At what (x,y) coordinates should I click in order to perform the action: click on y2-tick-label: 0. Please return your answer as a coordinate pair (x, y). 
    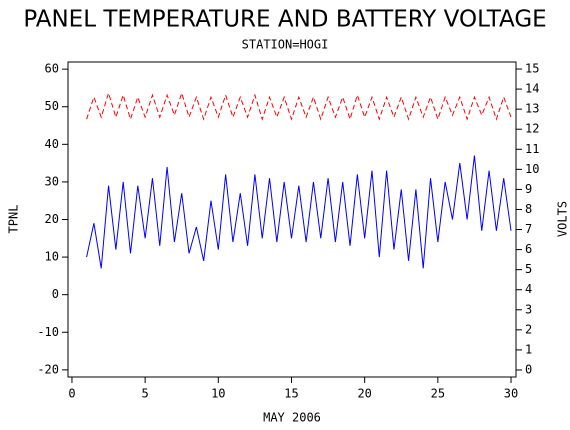
    Looking at the image, I should click on (528, 369).